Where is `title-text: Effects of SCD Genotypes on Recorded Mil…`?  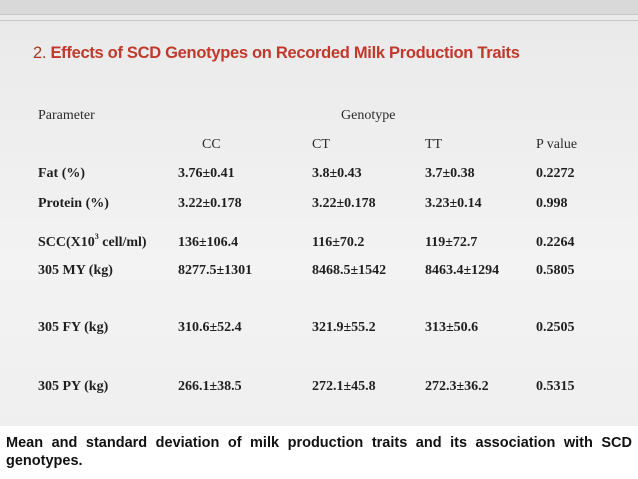 title-text: Effects of SCD Genotypes on Recorded Mil… is located at coordinates (285, 53).